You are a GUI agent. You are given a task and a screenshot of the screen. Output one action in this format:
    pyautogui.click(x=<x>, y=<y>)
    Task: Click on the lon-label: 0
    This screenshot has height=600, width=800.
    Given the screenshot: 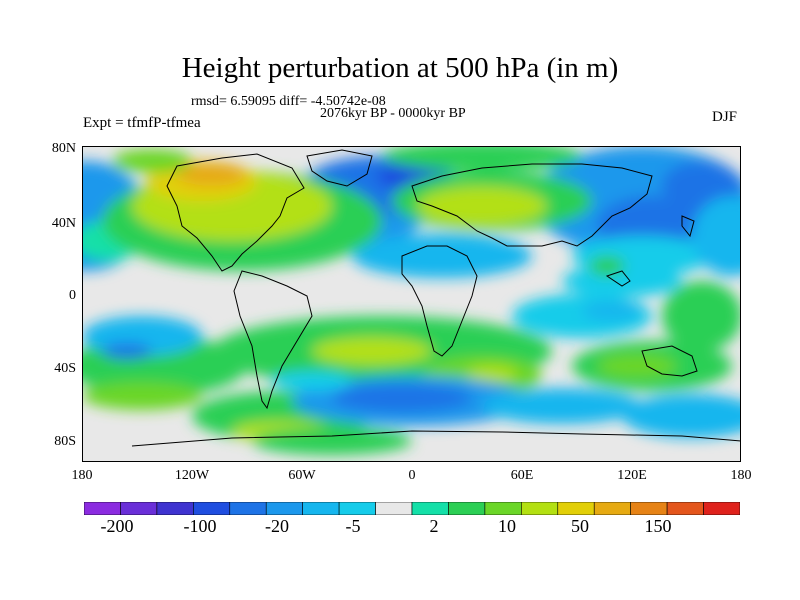 What is the action you would take?
    pyautogui.click(x=412, y=475)
    